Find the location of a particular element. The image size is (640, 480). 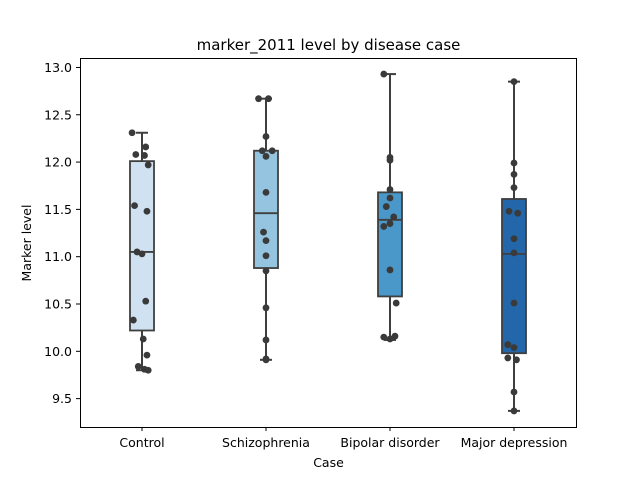

x-axis-title: Case is located at coordinates (328, 462).